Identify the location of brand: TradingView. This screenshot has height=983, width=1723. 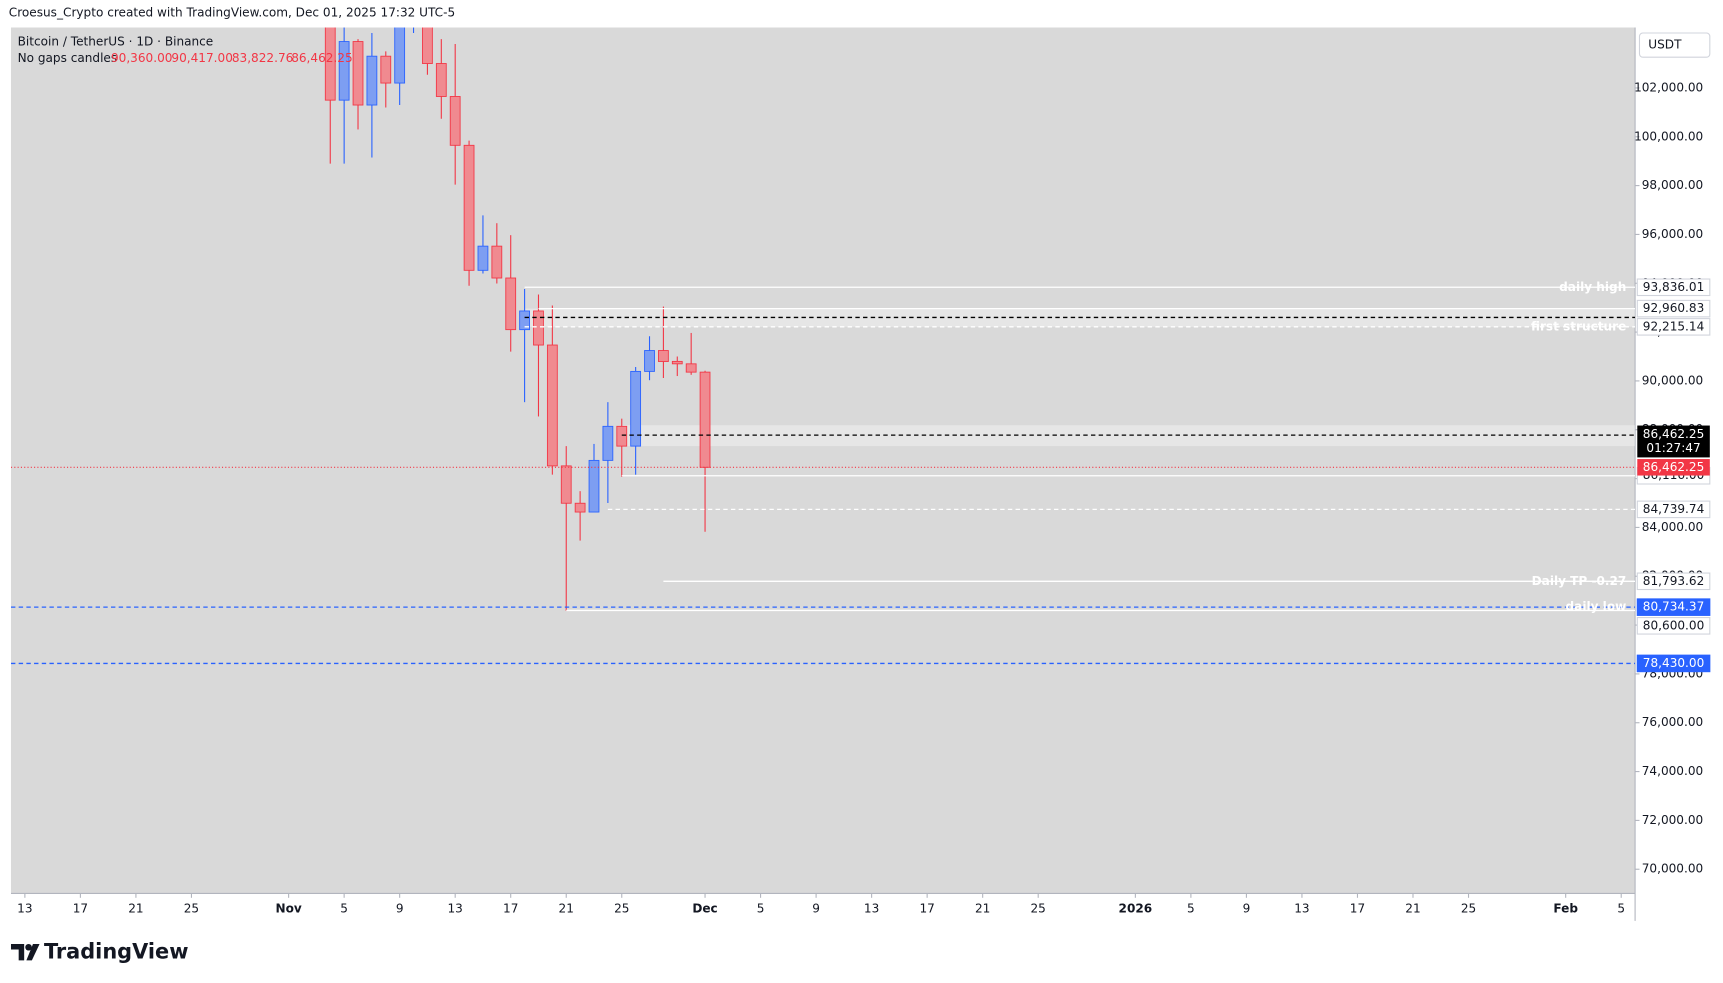
(116, 952).